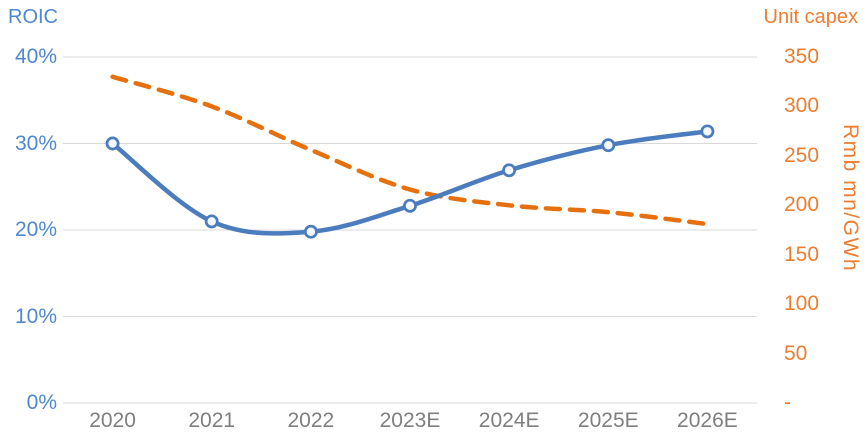  Describe the element at coordinates (35, 56) in the screenshot. I see `left-axis-tick: 40%` at that location.